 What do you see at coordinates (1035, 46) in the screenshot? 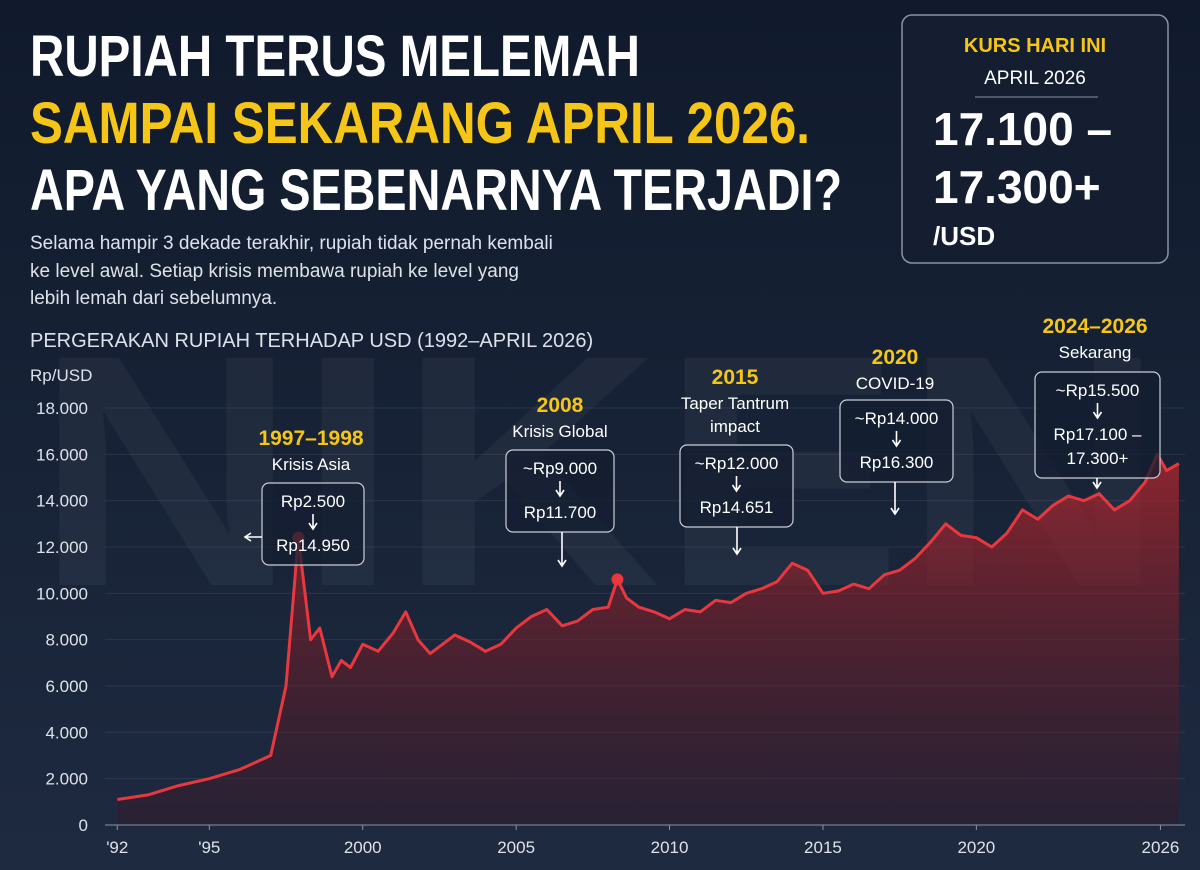
I see `rate-box-title: KURS HARI INI` at bounding box center [1035, 46].